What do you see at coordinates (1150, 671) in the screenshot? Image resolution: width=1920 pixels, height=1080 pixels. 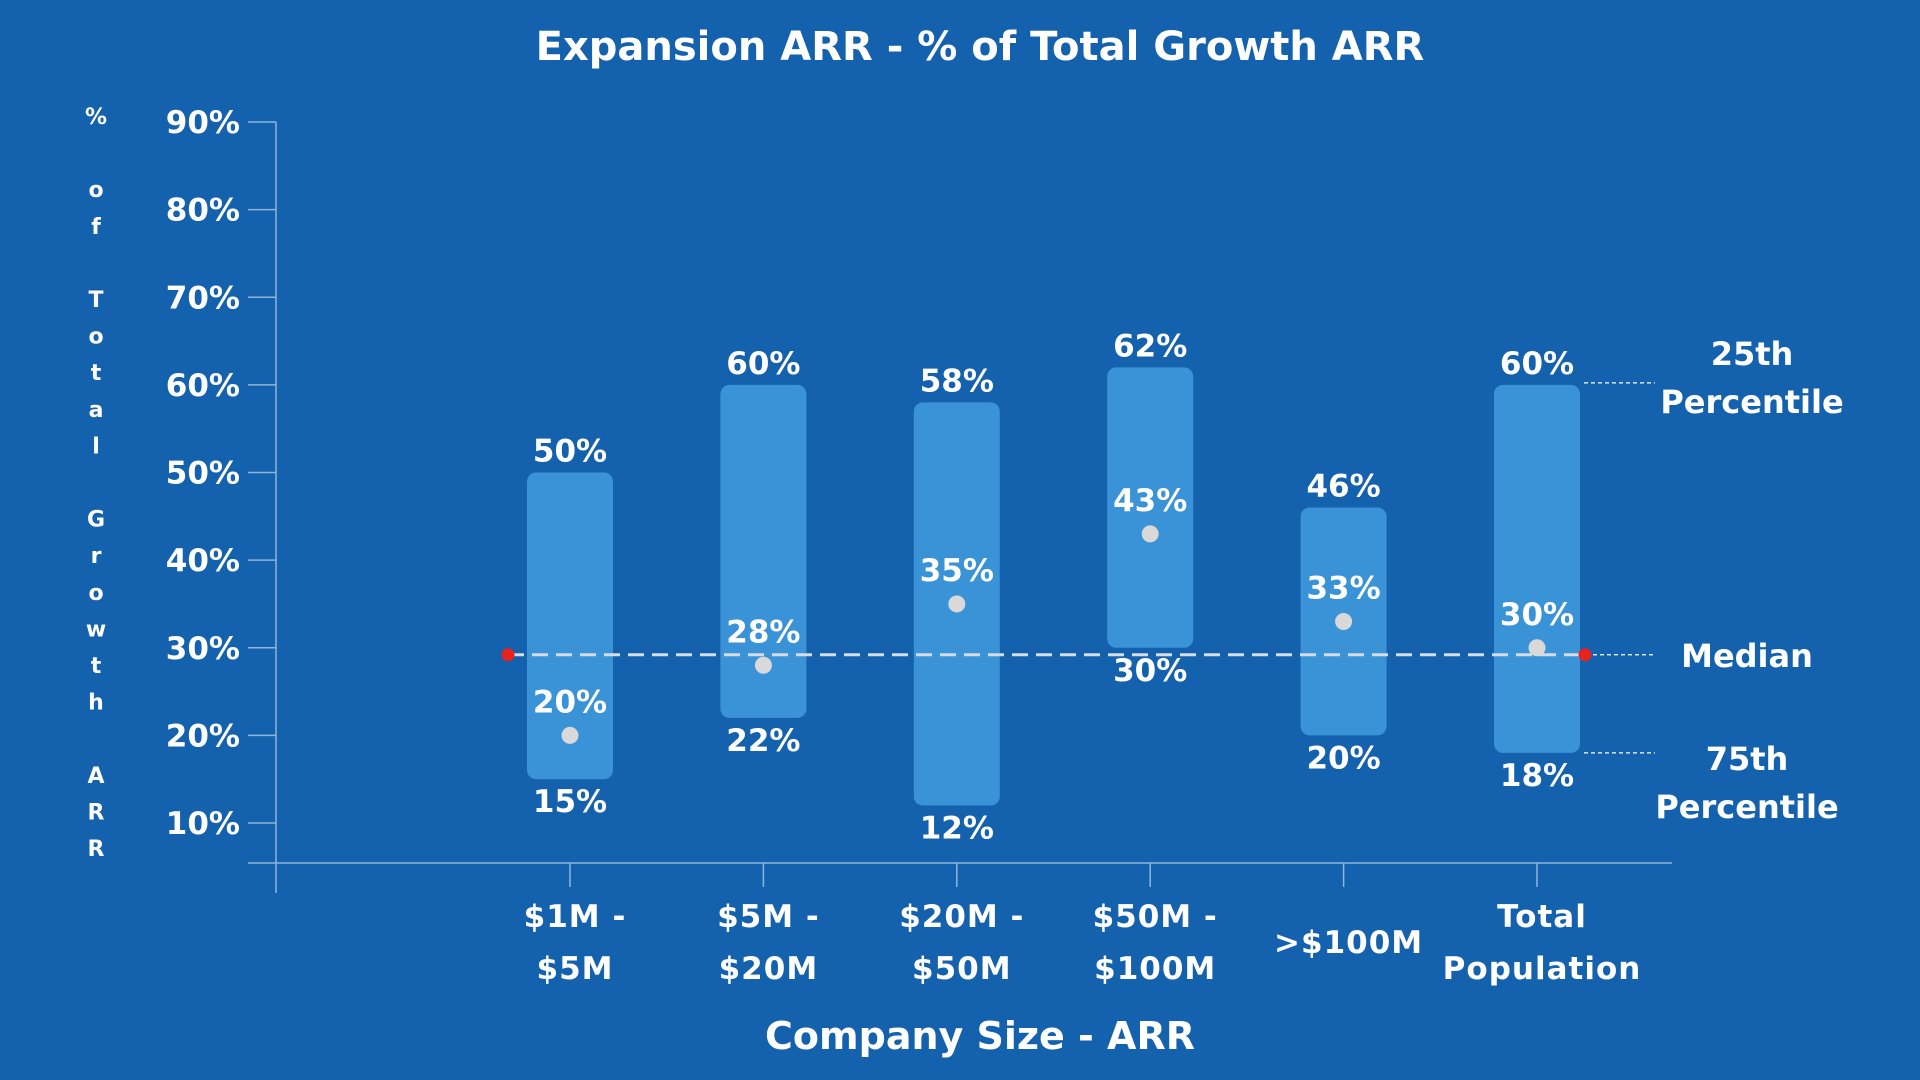 I see `low-value-label: 30%` at bounding box center [1150, 671].